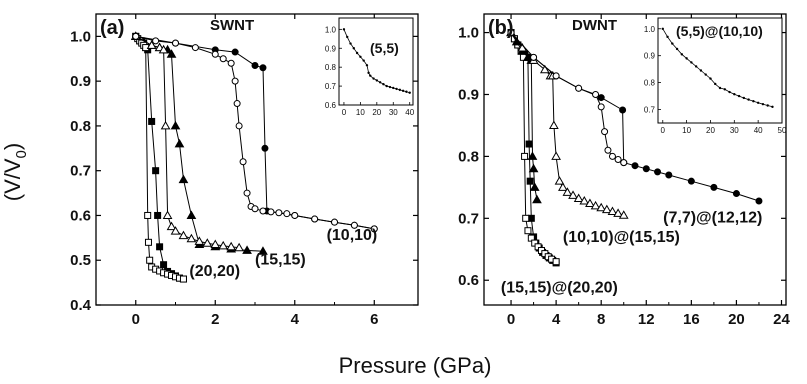  I want to click on x-tick-label: 16, so click(691, 319).